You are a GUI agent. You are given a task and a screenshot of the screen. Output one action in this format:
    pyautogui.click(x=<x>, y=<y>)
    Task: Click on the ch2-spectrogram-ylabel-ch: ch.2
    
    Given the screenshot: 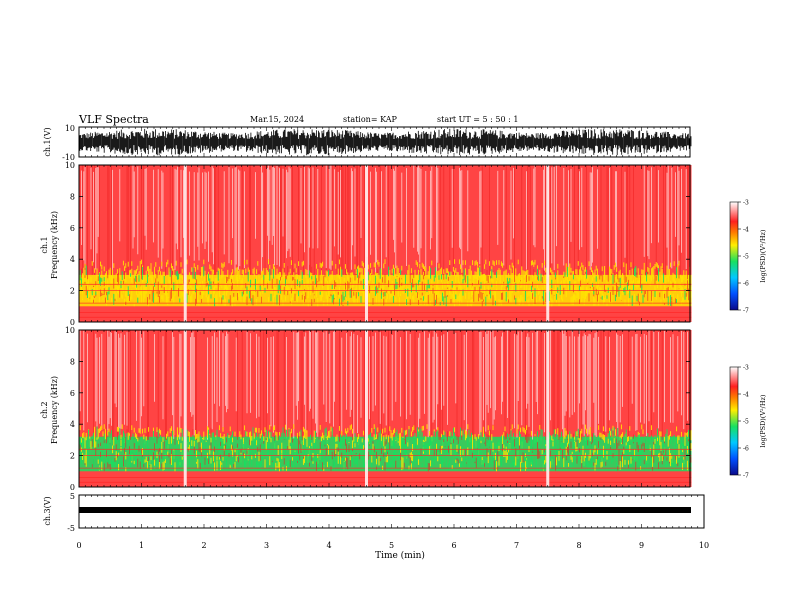 What is the action you would take?
    pyautogui.click(x=44, y=409)
    